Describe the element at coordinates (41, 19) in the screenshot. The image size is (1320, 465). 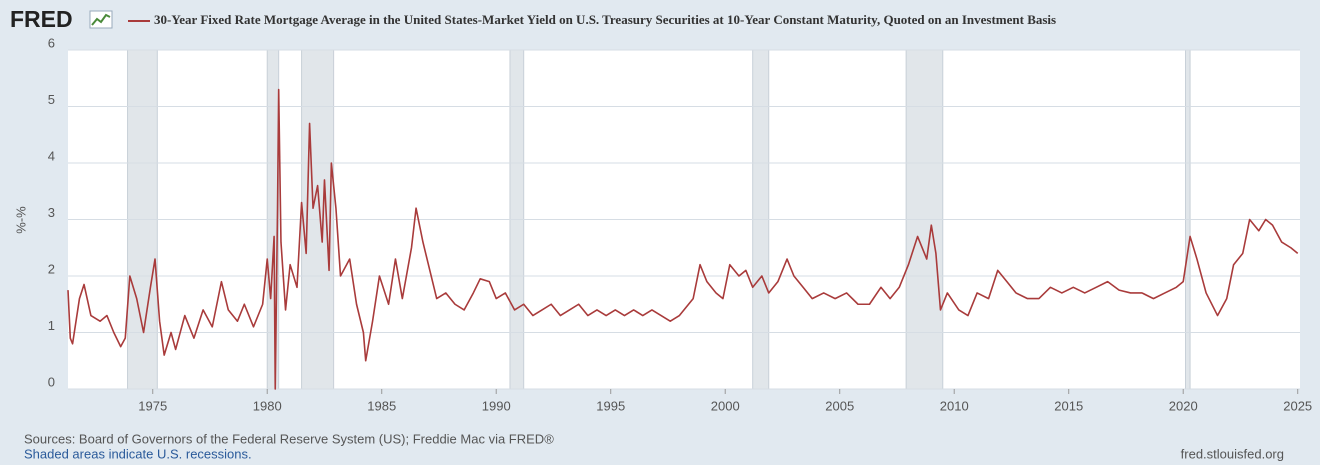
I see `logo: FRED` at that location.